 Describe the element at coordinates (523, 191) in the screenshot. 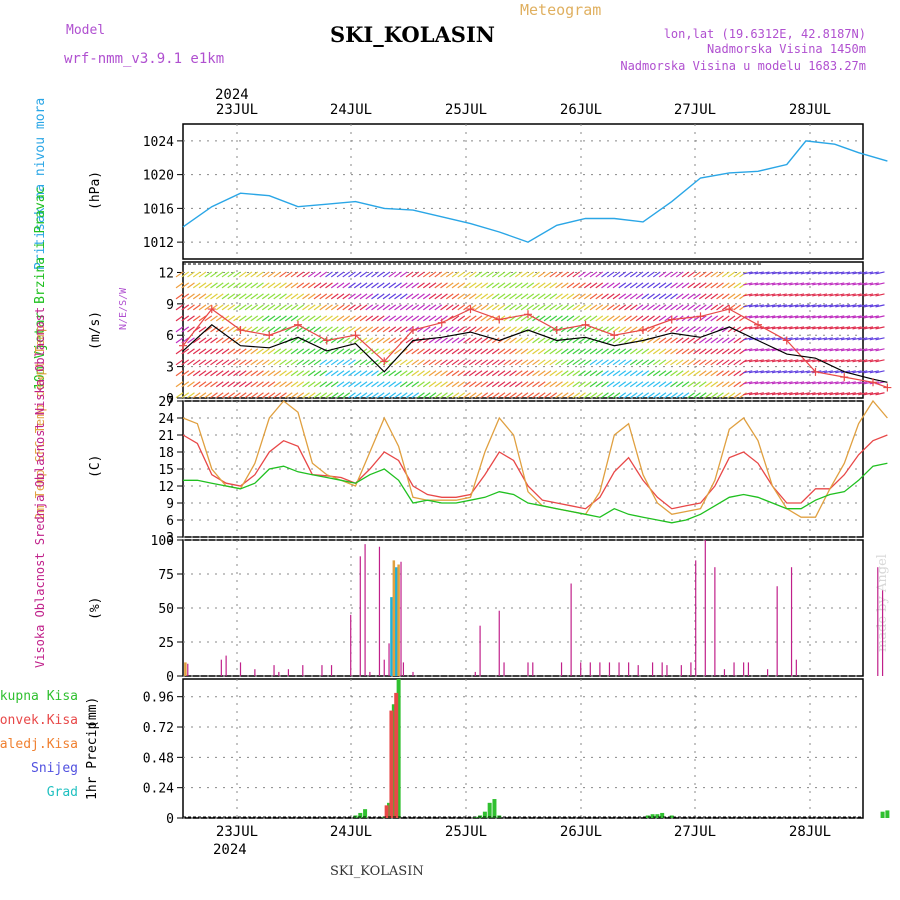

I see `pressure-frame` at that location.